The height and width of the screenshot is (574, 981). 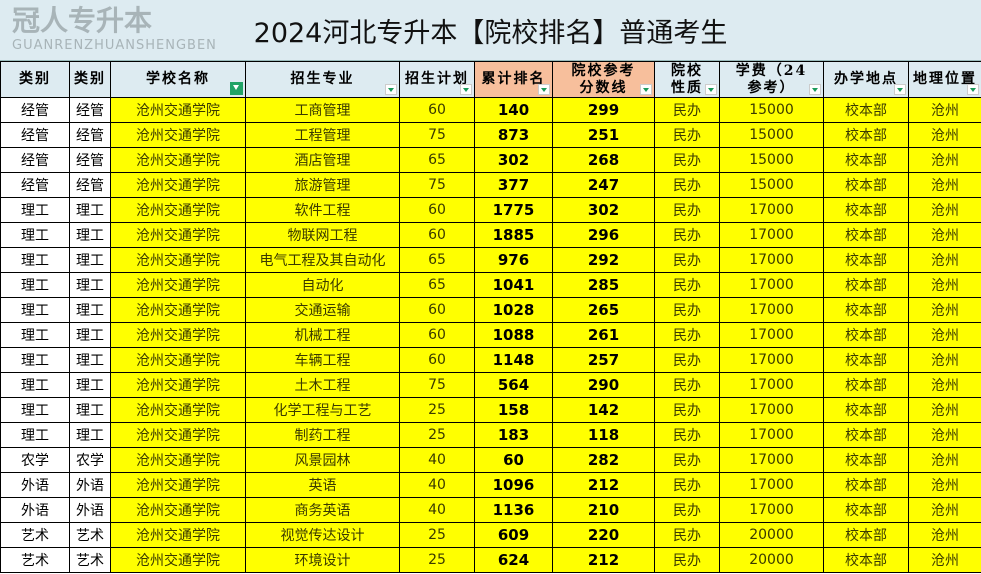 What do you see at coordinates (513, 360) in the screenshot?
I see `cell-cumulative-rank: 1148` at bounding box center [513, 360].